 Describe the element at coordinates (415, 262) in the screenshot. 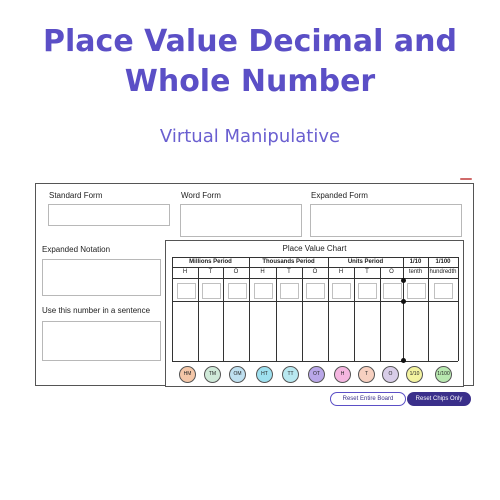

I see `period-tenths: 1/10` at that location.